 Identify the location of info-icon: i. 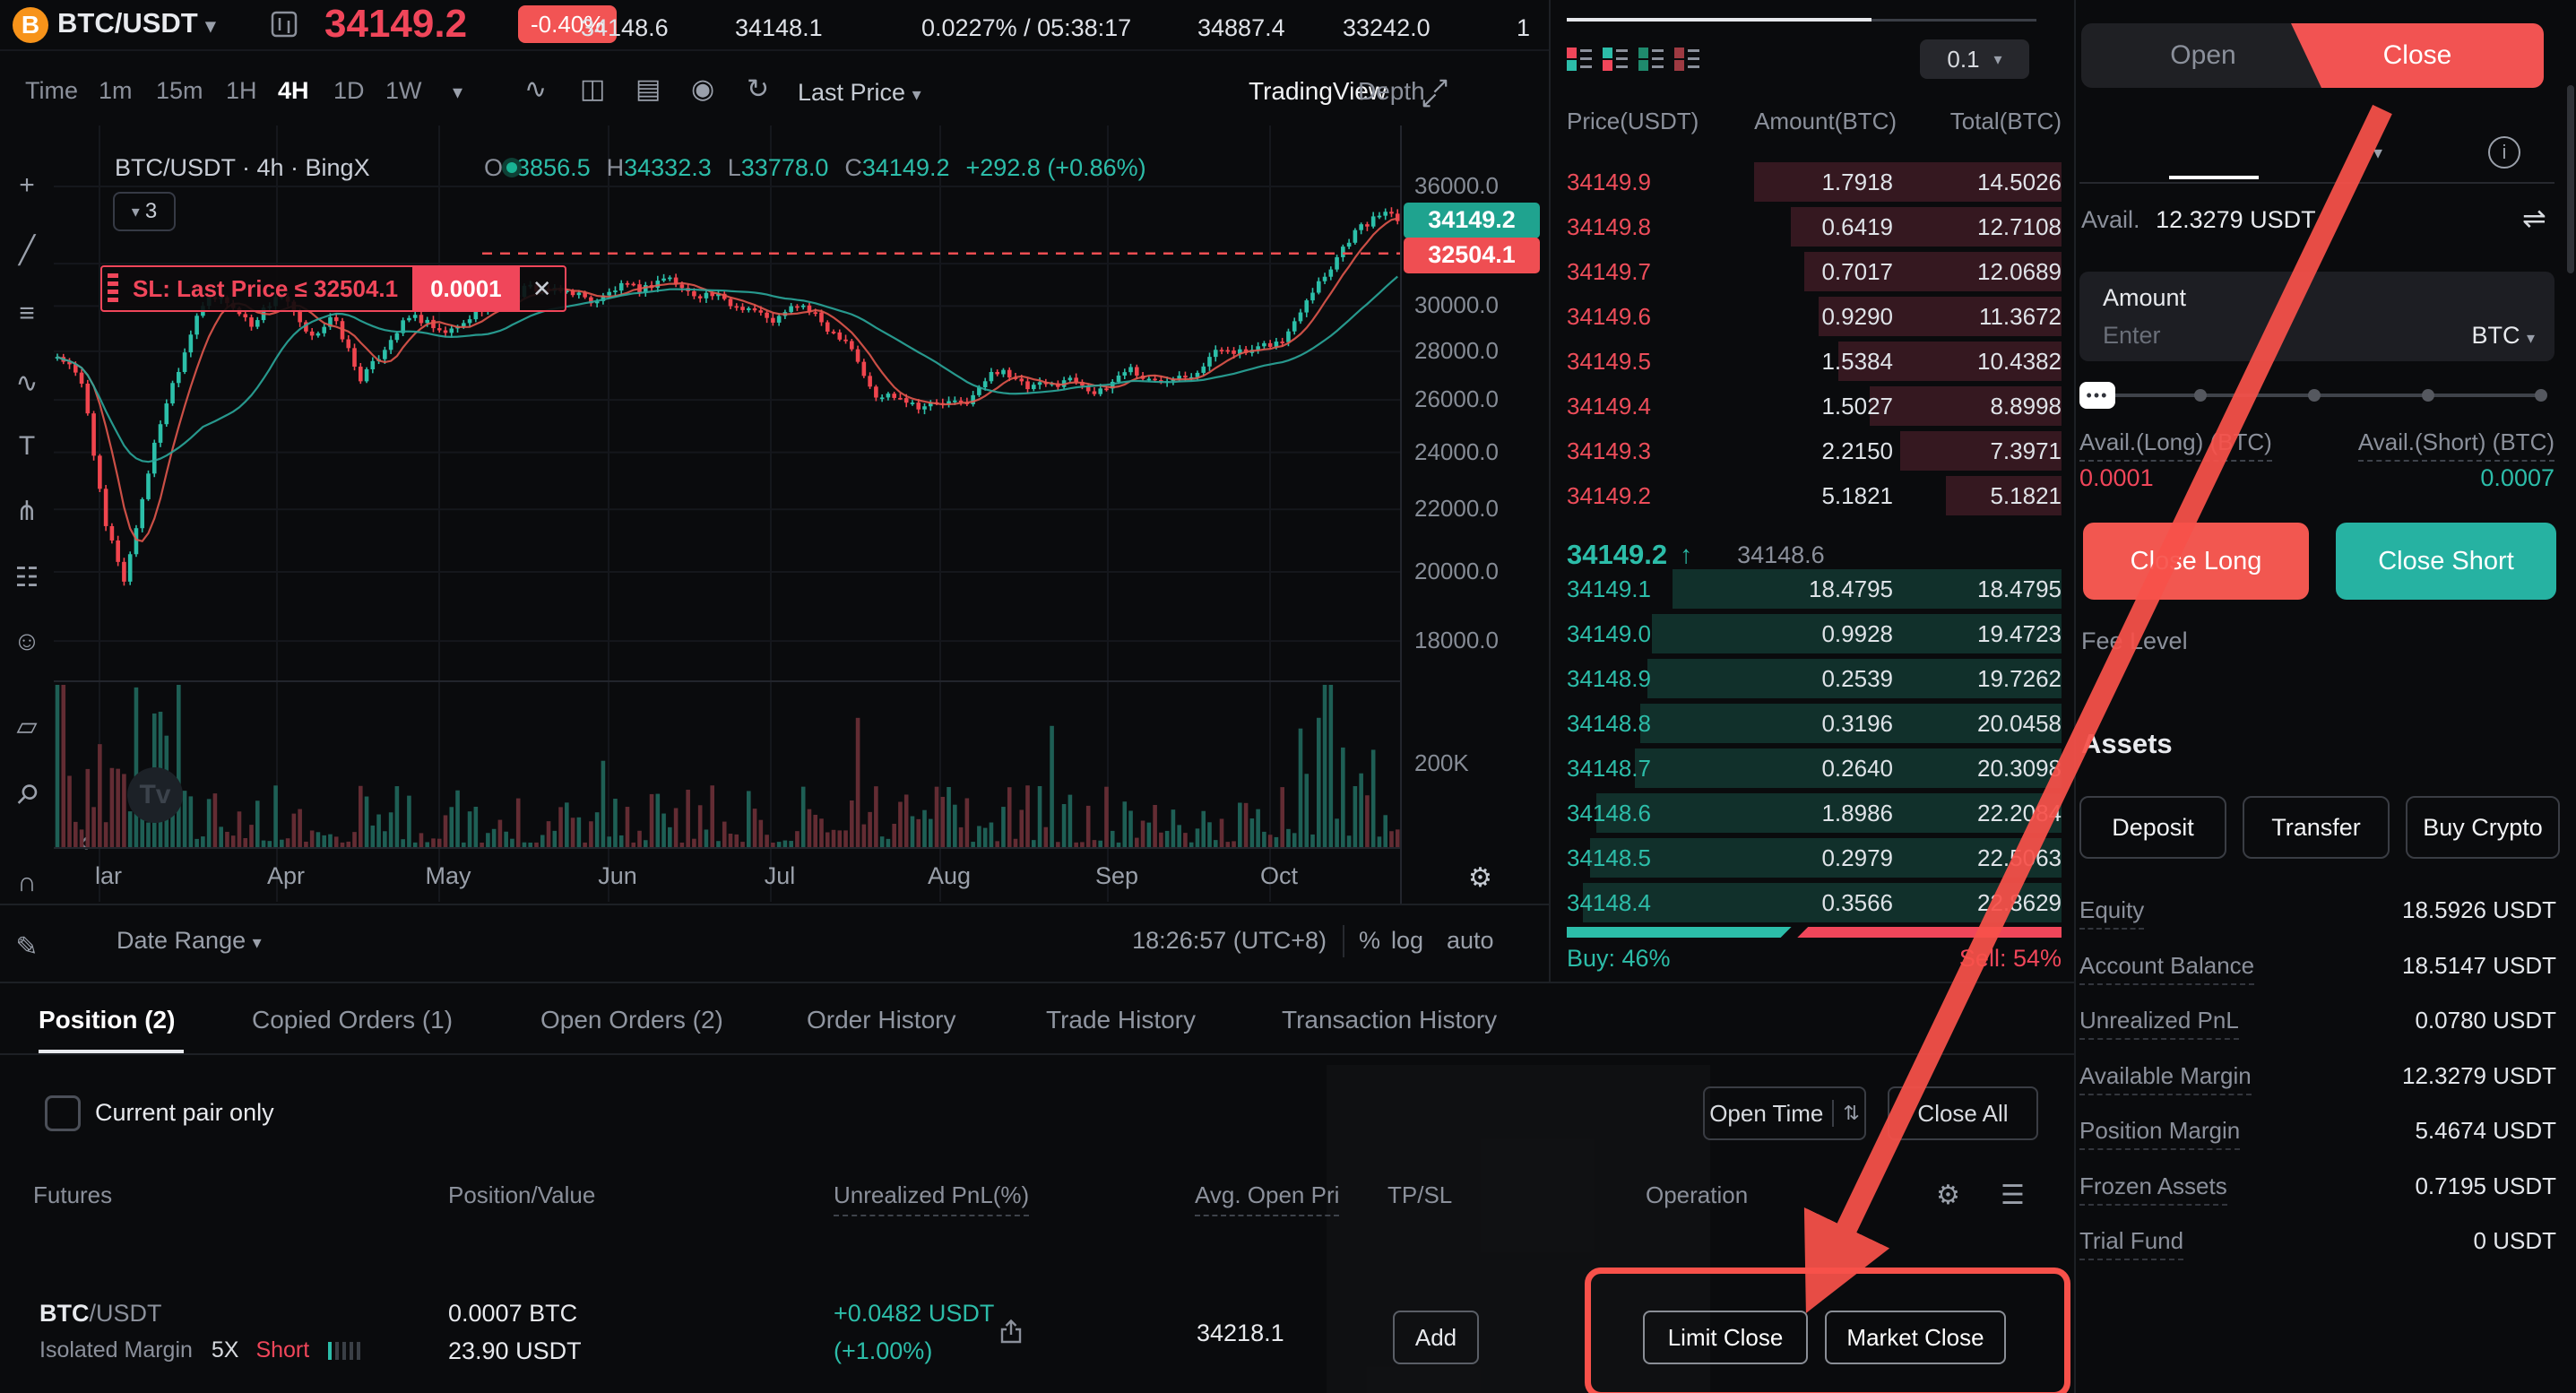
(2504, 152).